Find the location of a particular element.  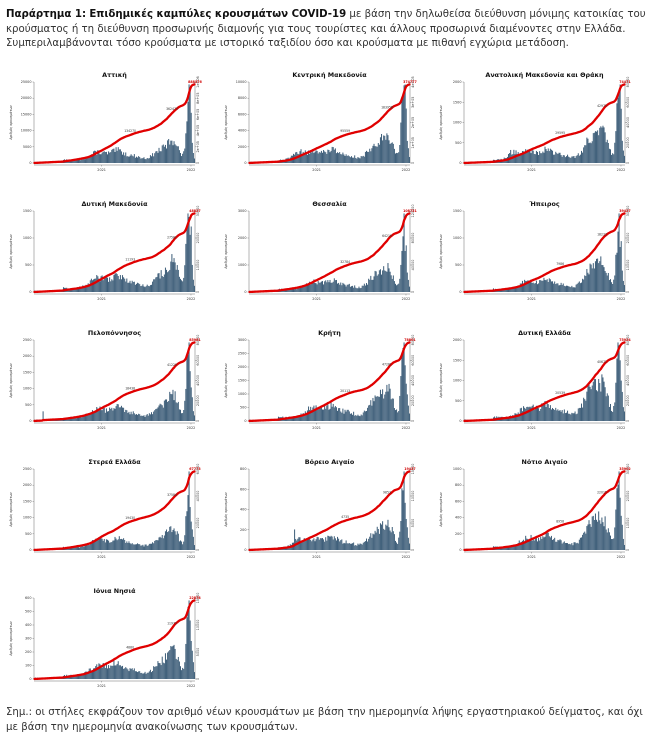

y2-tick-label: 60000 is located at coordinates (413, 360).